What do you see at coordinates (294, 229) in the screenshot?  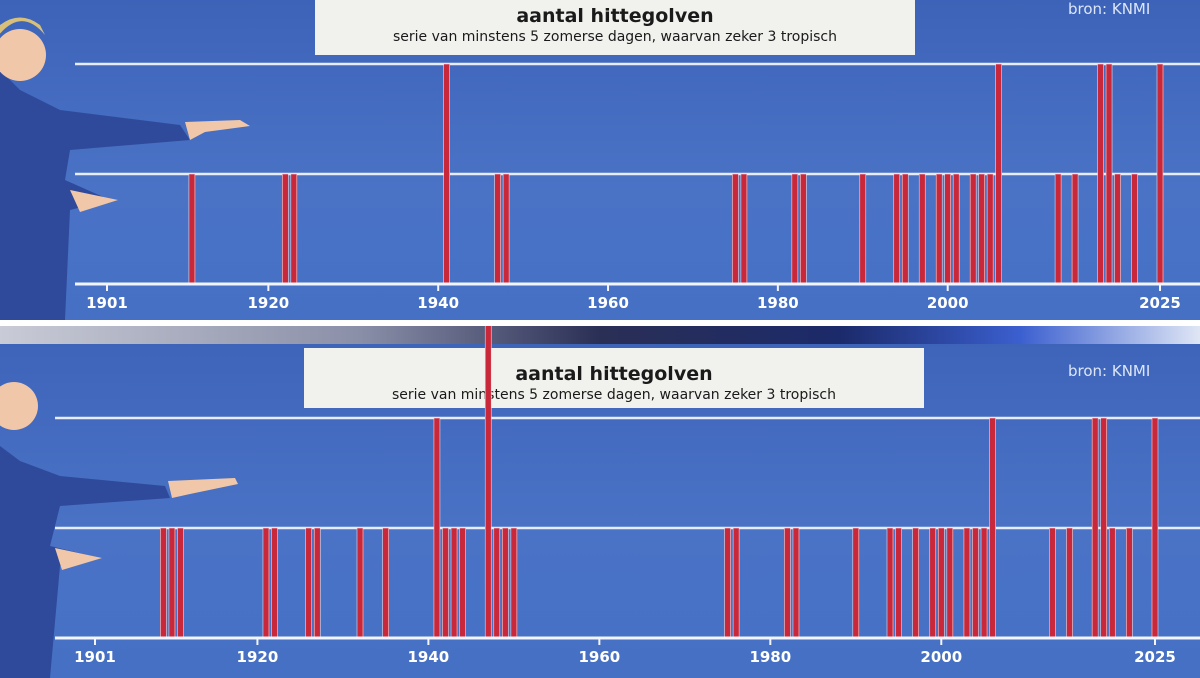 I see `bar-1923` at bounding box center [294, 229].